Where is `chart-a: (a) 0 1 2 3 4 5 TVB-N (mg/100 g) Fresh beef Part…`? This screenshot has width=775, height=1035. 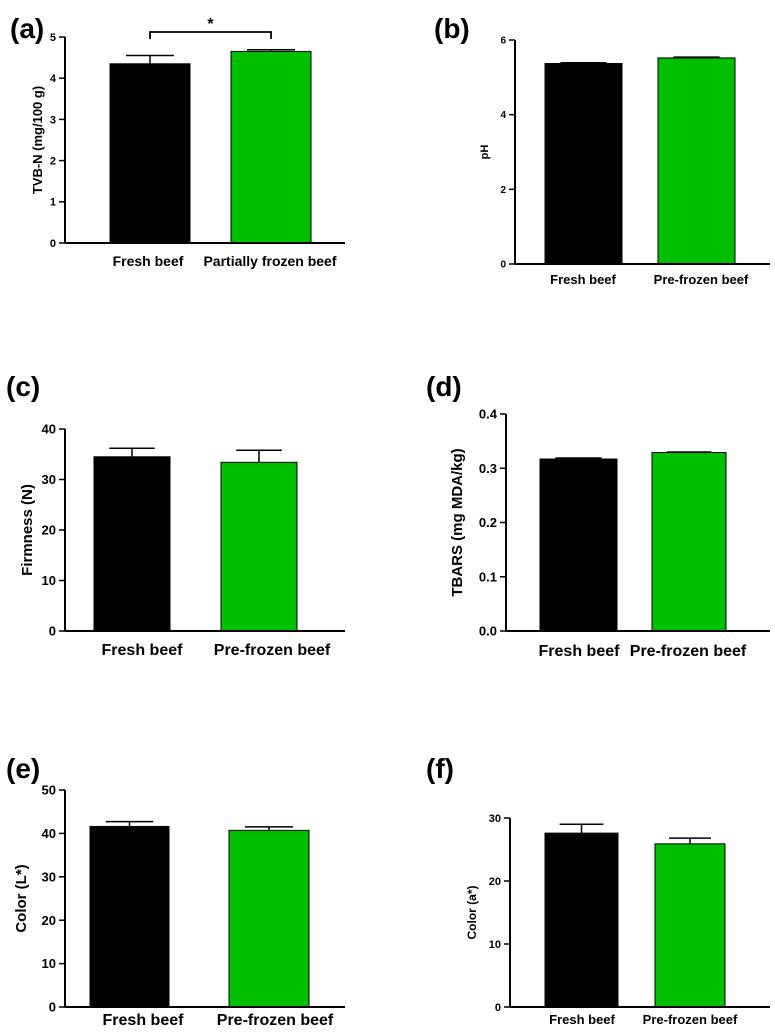
chart-a: (a) 0 1 2 3 4 5 TVB-N (mg/100 g) Fresh beef Part… is located at coordinates (177, 141).